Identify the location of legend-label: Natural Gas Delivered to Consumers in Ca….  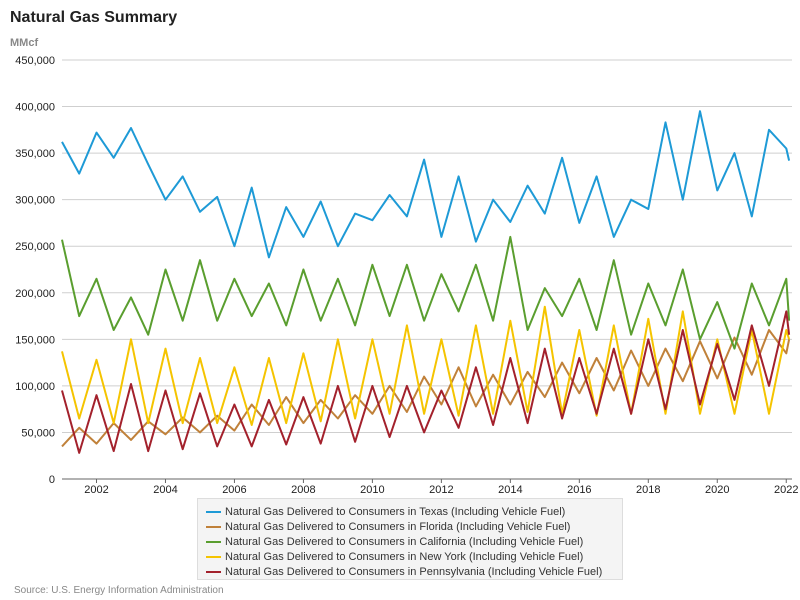
(404, 542).